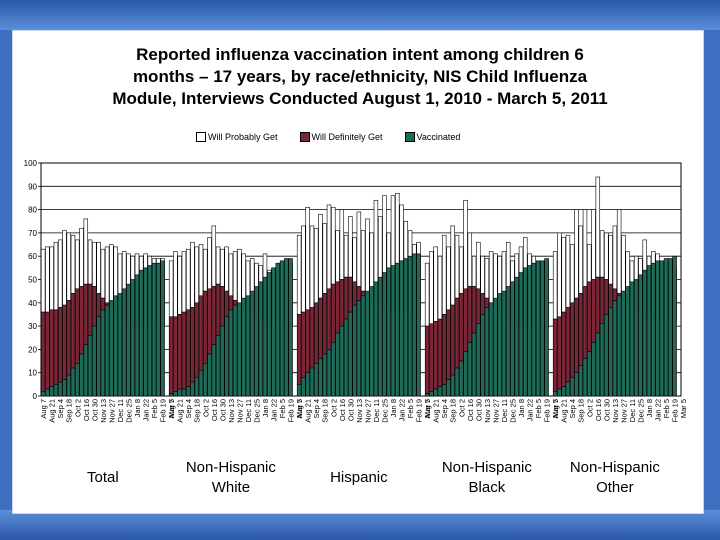 This screenshot has width=720, height=540. What do you see at coordinates (237, 137) in the screenshot?
I see `legend-item-probably: Will Probably Get` at bounding box center [237, 137].